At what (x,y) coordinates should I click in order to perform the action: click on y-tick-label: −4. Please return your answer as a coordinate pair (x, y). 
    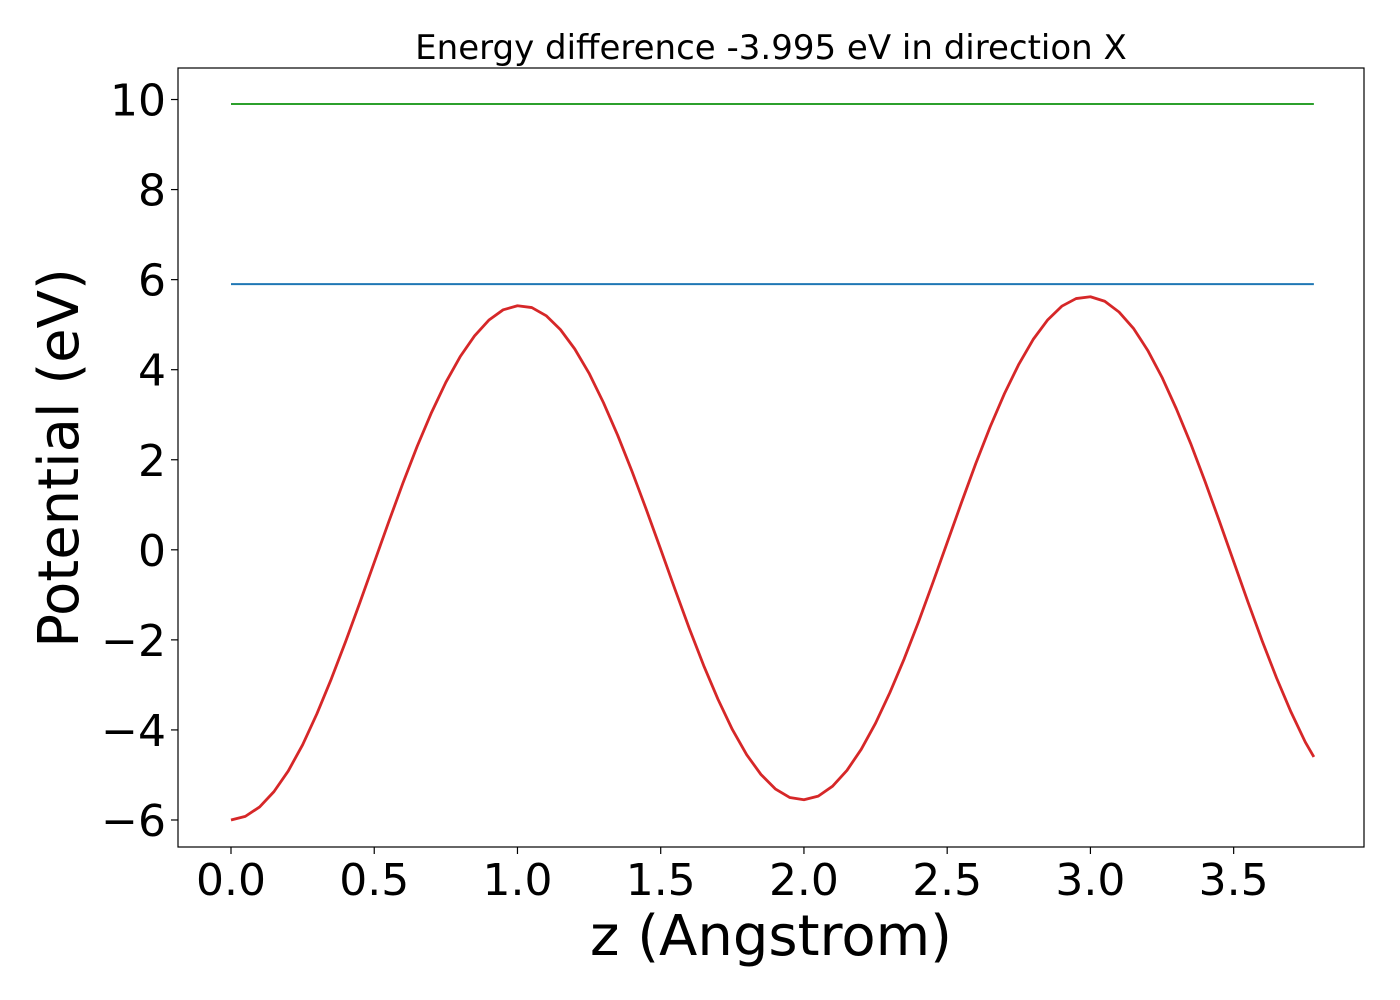
    Looking at the image, I should click on (133, 731).